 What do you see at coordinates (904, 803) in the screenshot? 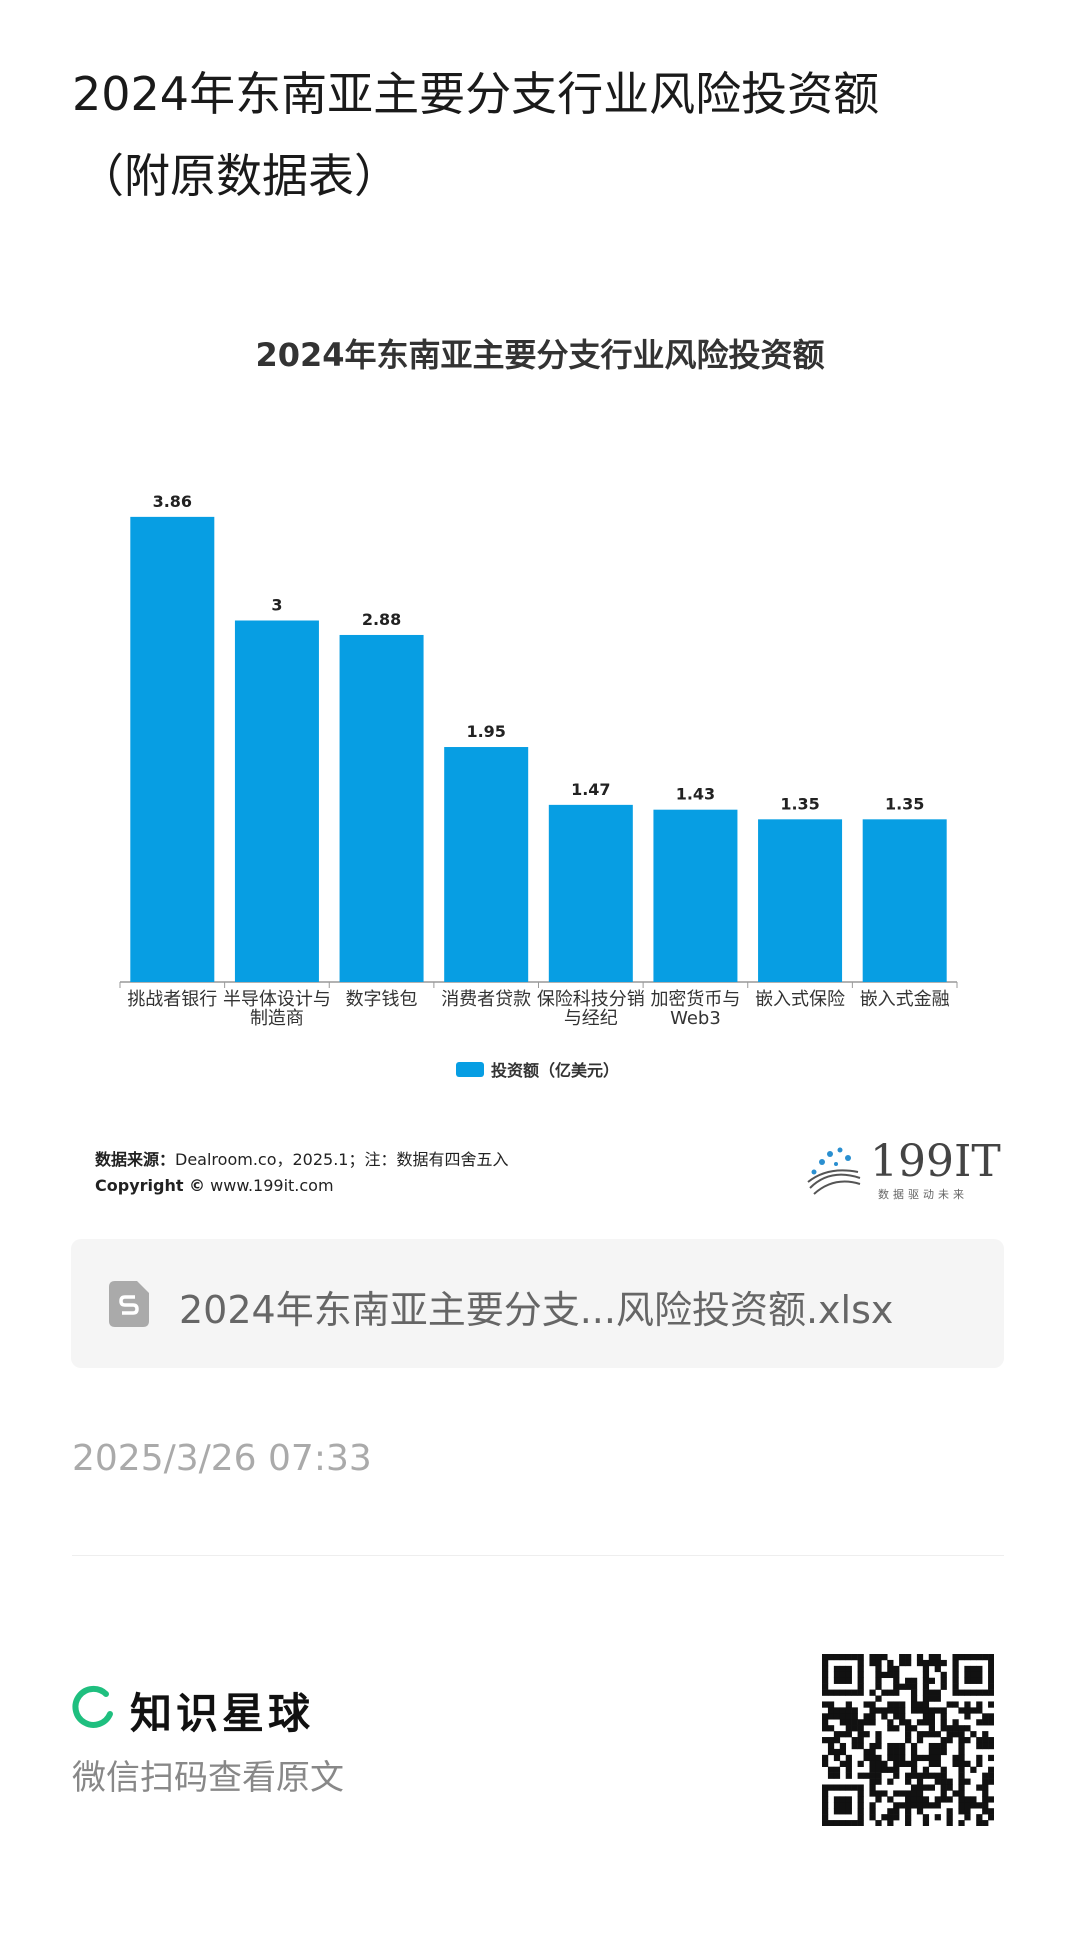
I see `data-label: 1.35` at bounding box center [904, 803].